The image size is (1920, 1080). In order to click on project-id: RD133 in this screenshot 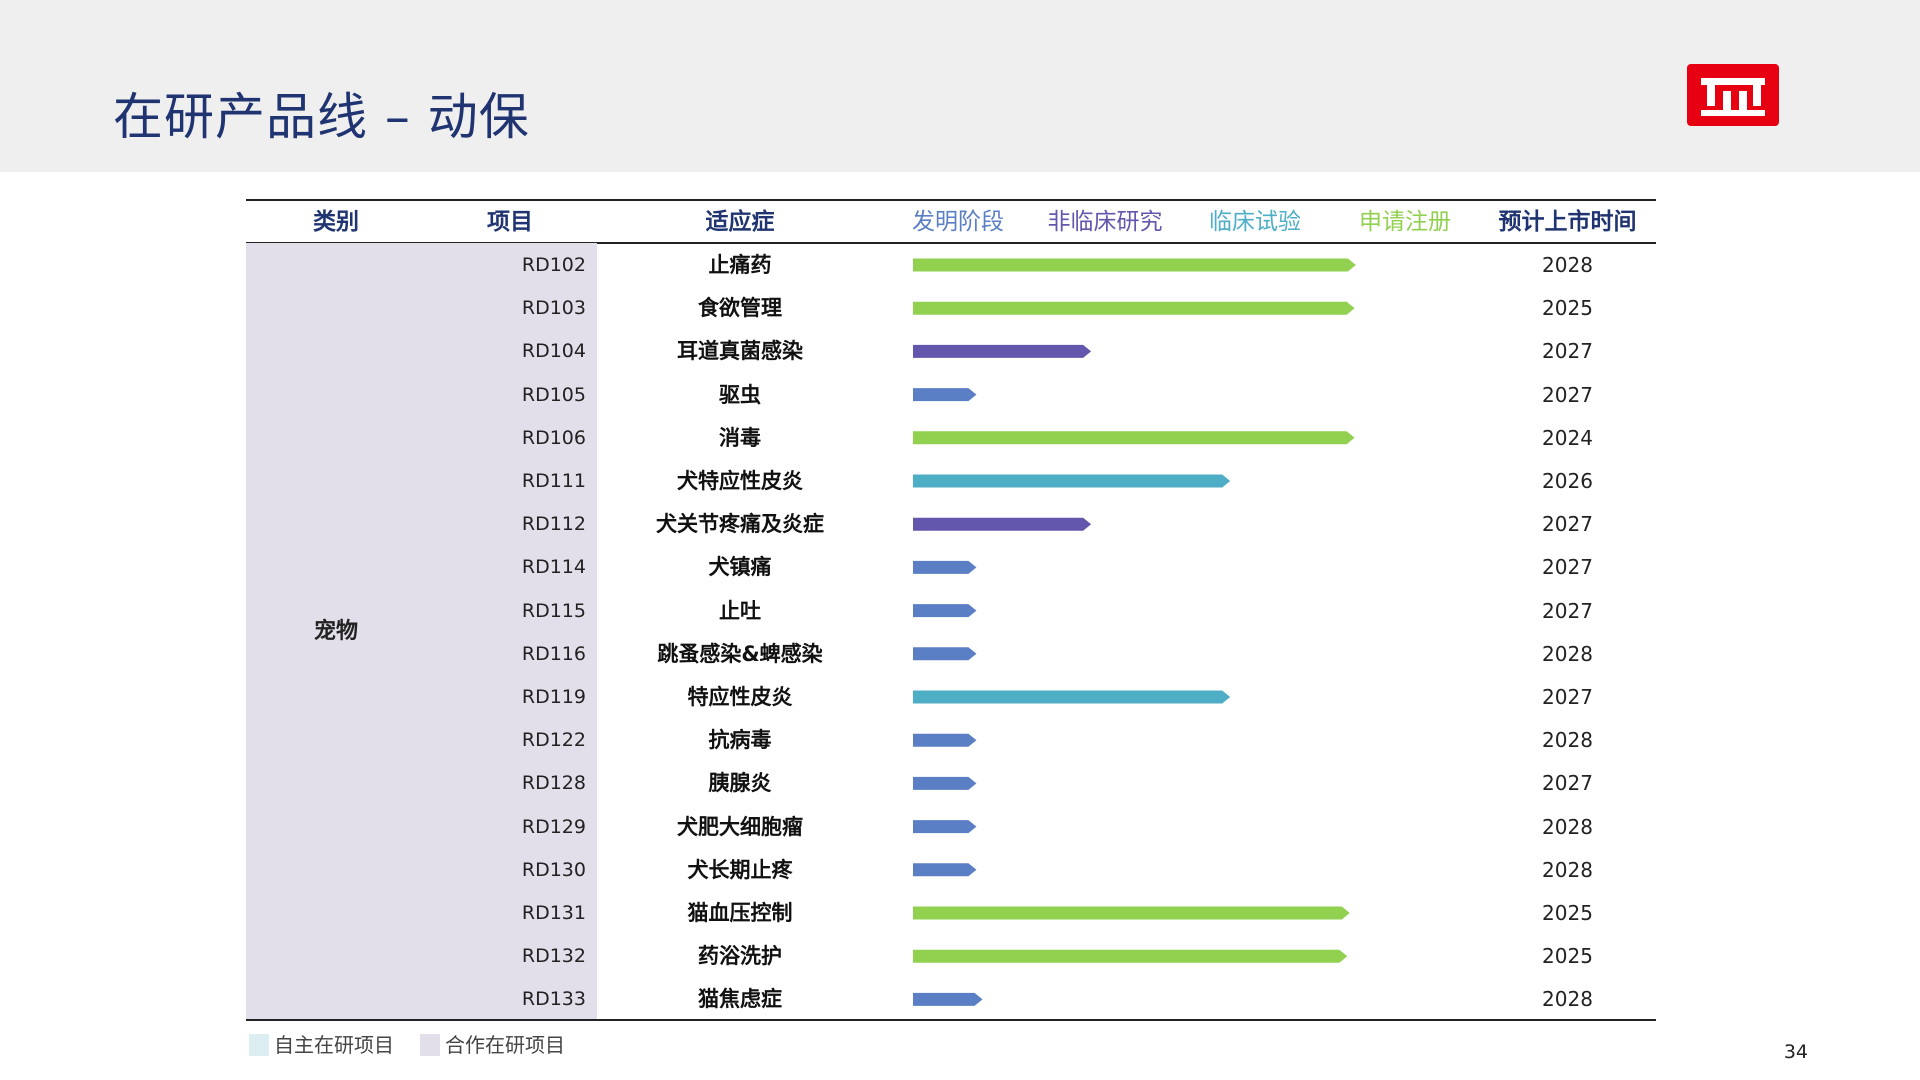, I will do `click(553, 999)`.